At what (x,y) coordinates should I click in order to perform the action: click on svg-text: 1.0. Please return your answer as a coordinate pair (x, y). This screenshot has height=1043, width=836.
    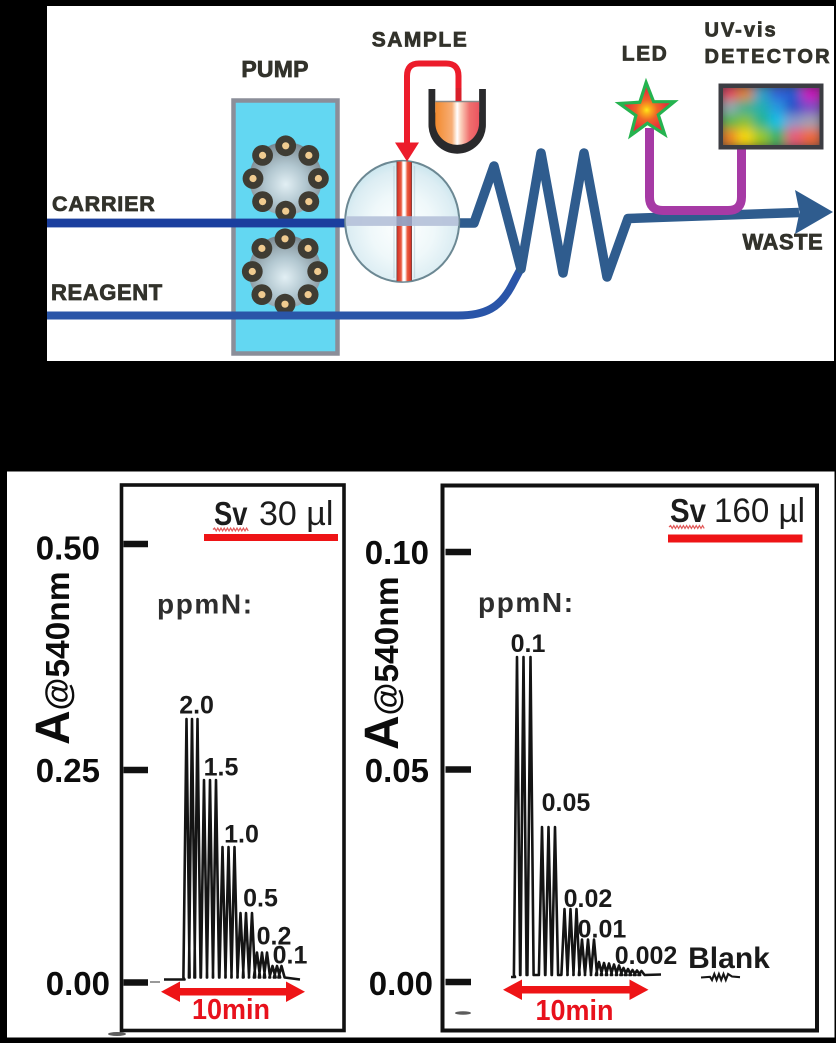
    Looking at the image, I should click on (241, 835).